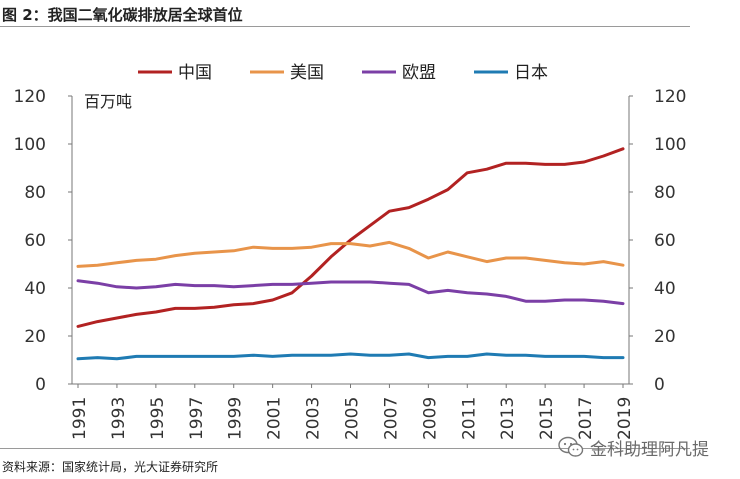 The height and width of the screenshot is (479, 740). What do you see at coordinates (345, 13) in the screenshot?
I see `figure-title-bar: 图 2：我国二氧化碳排放居全球首位` at bounding box center [345, 13].